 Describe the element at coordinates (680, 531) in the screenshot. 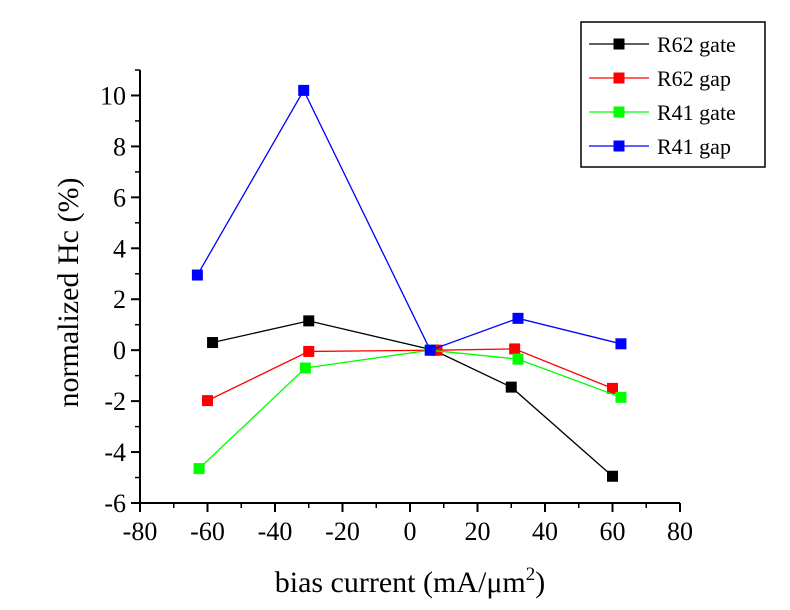

I see `x-tick-label: 80` at that location.